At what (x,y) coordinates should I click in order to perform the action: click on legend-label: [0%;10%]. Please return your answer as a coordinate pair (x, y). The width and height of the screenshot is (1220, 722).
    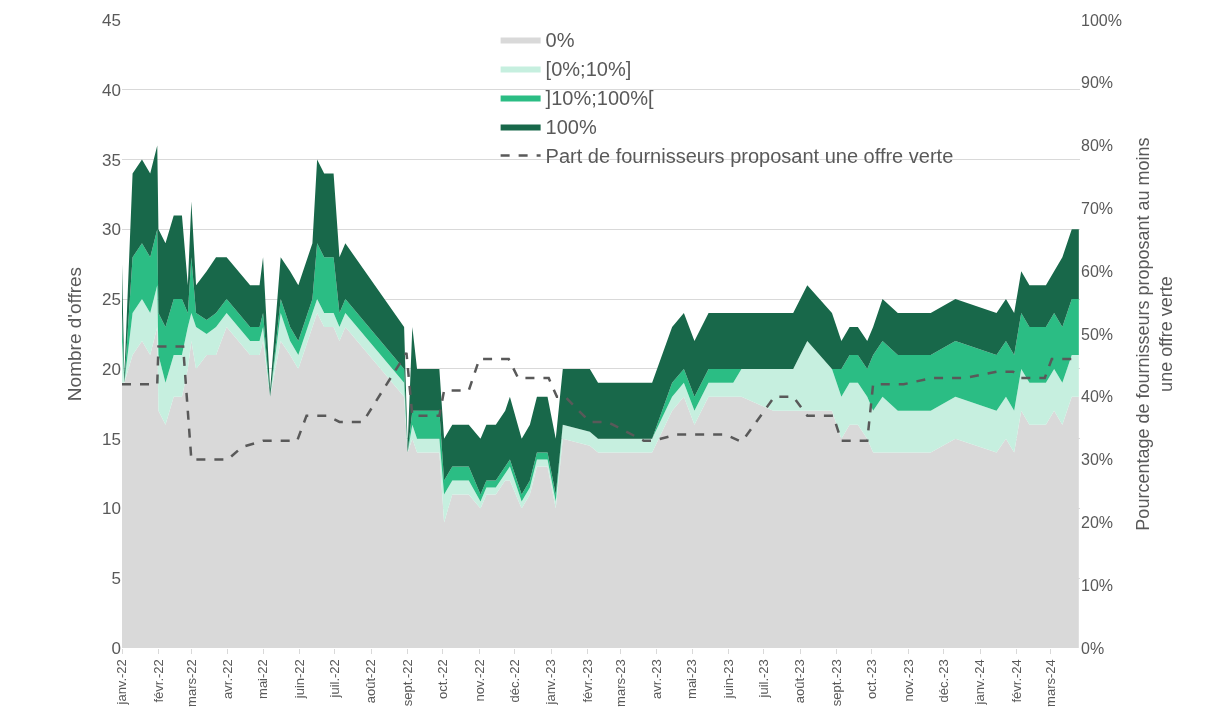
    Looking at the image, I should click on (588, 69).